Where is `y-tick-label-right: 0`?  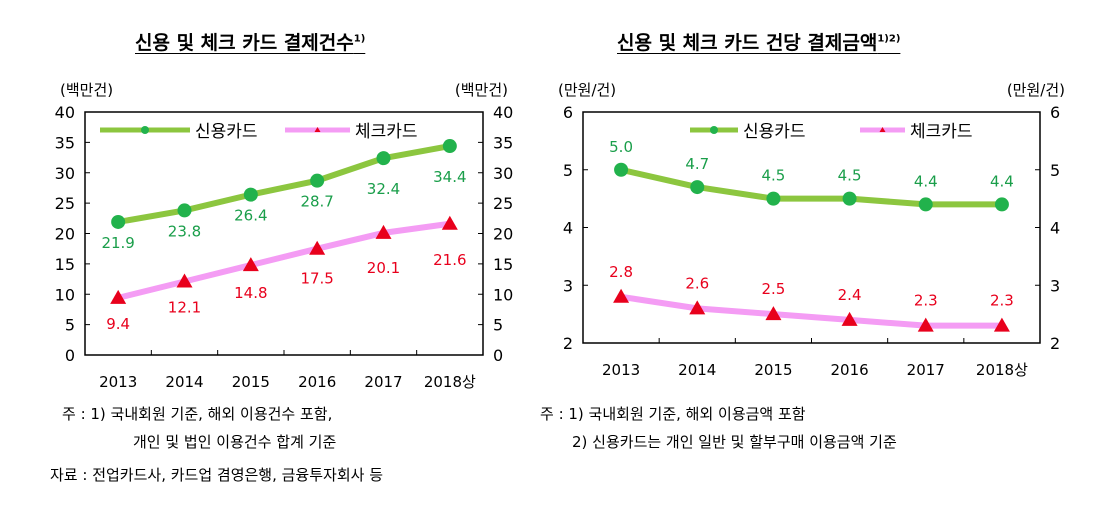 y-tick-label-right: 0 is located at coordinates (498, 355).